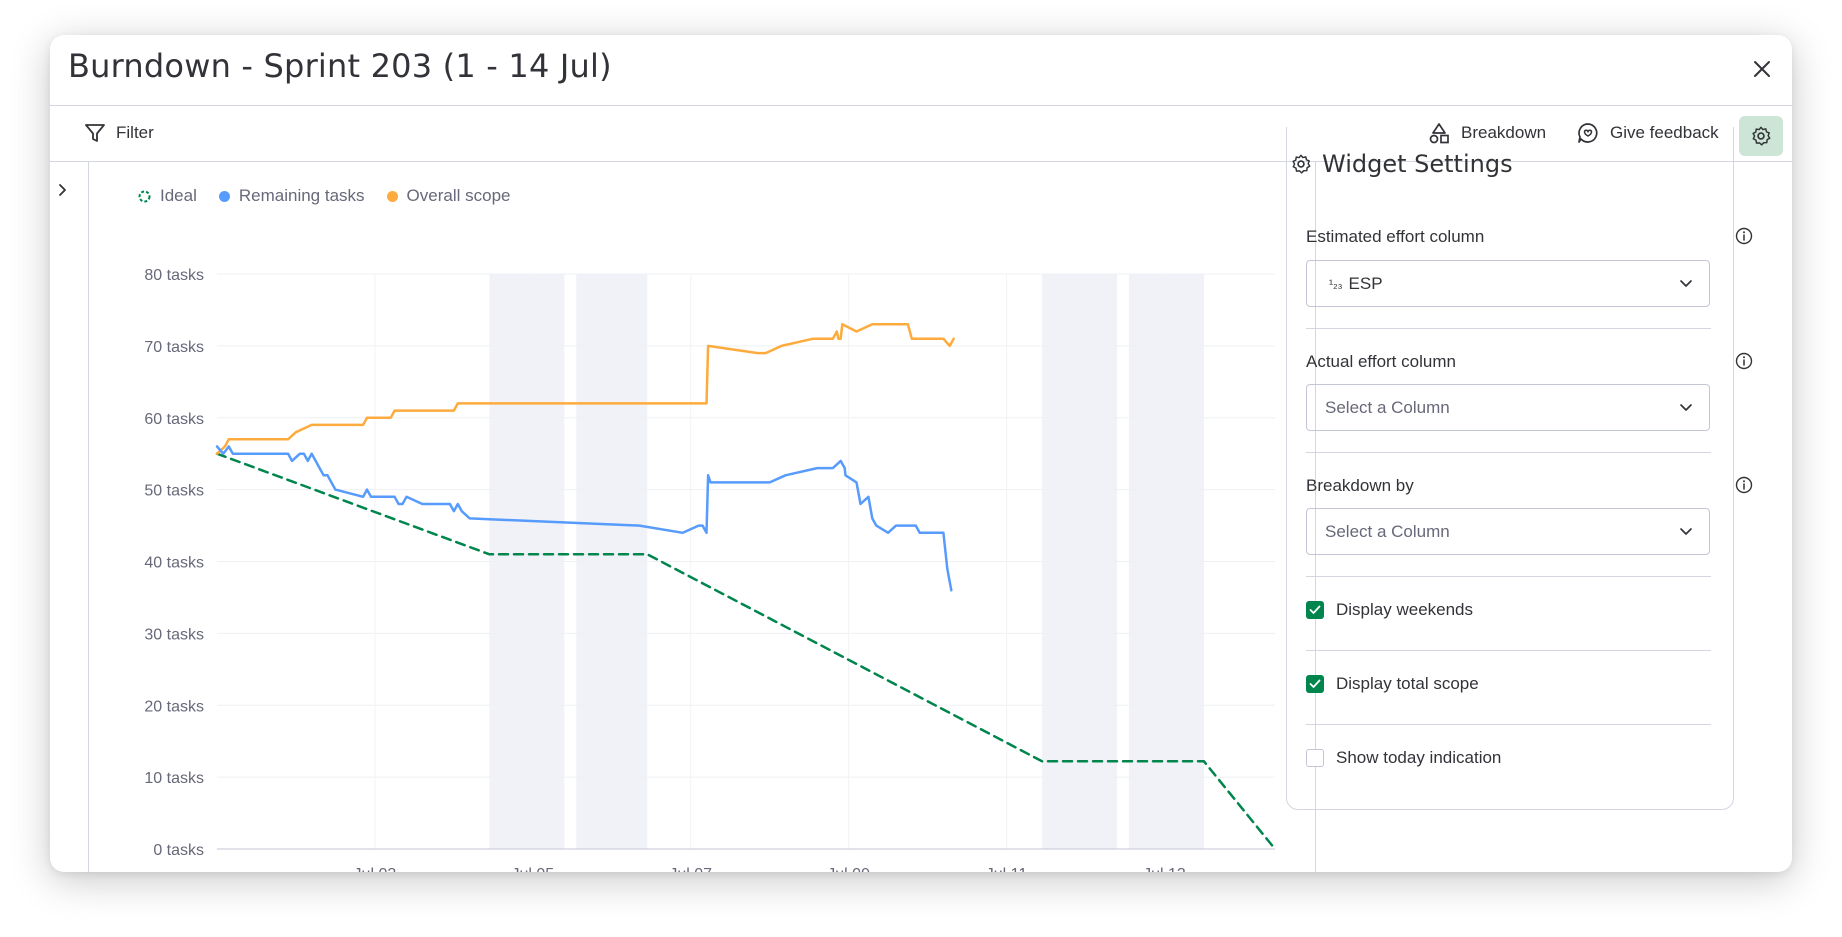 Image resolution: width=1842 pixels, height=937 pixels. What do you see at coordinates (144, 196) in the screenshot?
I see `ideal-dashed-circle-icon` at bounding box center [144, 196].